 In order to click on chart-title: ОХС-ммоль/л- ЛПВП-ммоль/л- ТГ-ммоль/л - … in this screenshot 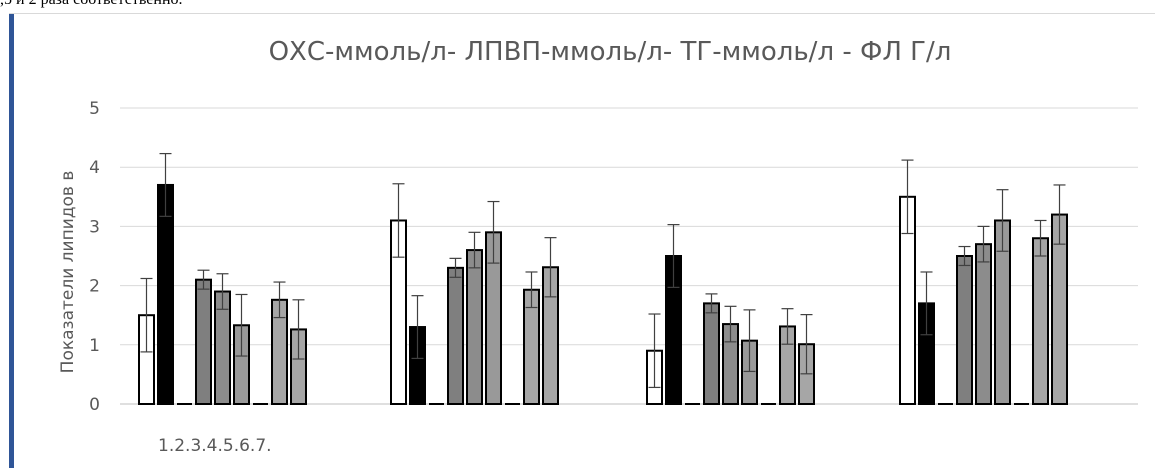, I will do `click(610, 52)`.